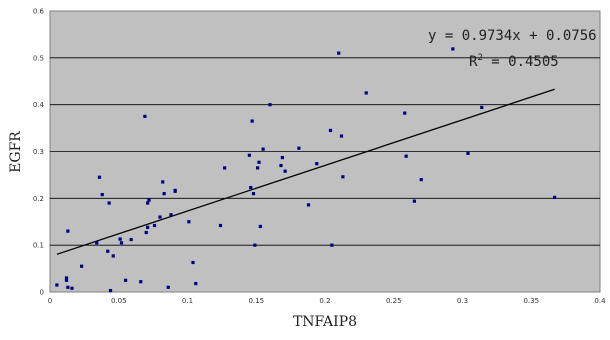 This screenshot has height=340, width=610. I want to click on x-tick-label: 0, so click(50, 301).